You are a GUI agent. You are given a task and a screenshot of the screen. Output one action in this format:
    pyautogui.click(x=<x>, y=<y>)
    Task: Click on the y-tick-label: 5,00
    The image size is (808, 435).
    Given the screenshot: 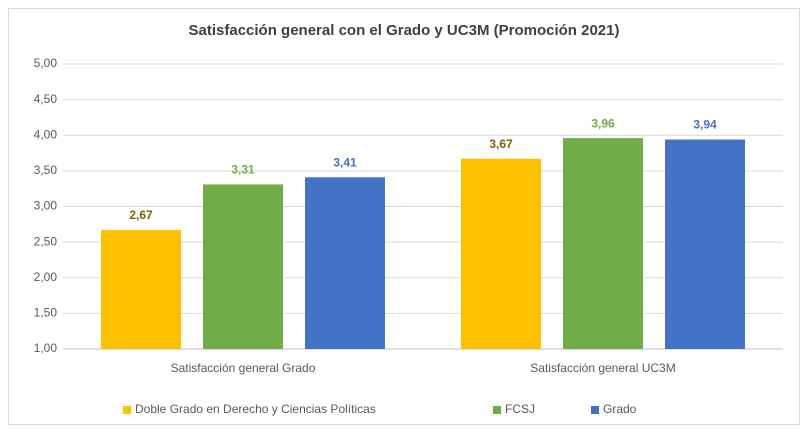 What is the action you would take?
    pyautogui.click(x=46, y=63)
    